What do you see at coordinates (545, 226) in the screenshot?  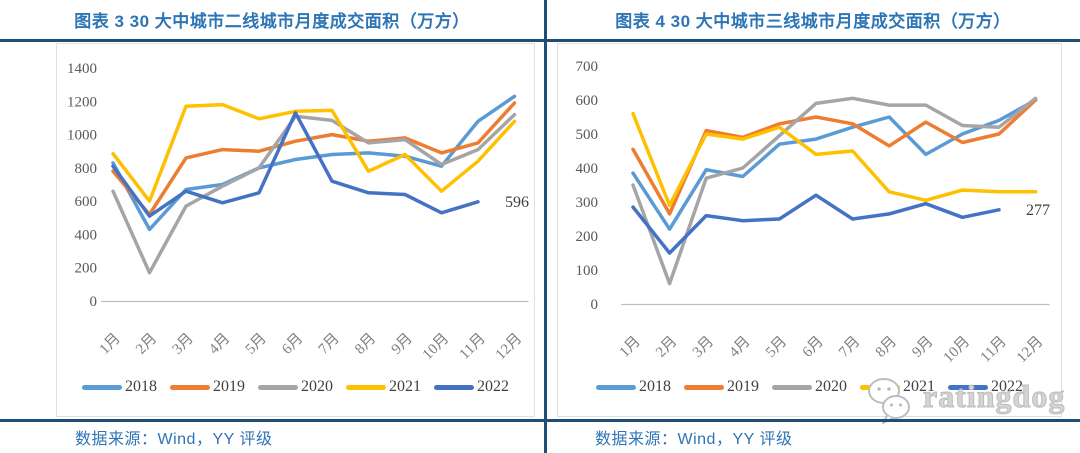 I see `panel-divider-line` at bounding box center [545, 226].